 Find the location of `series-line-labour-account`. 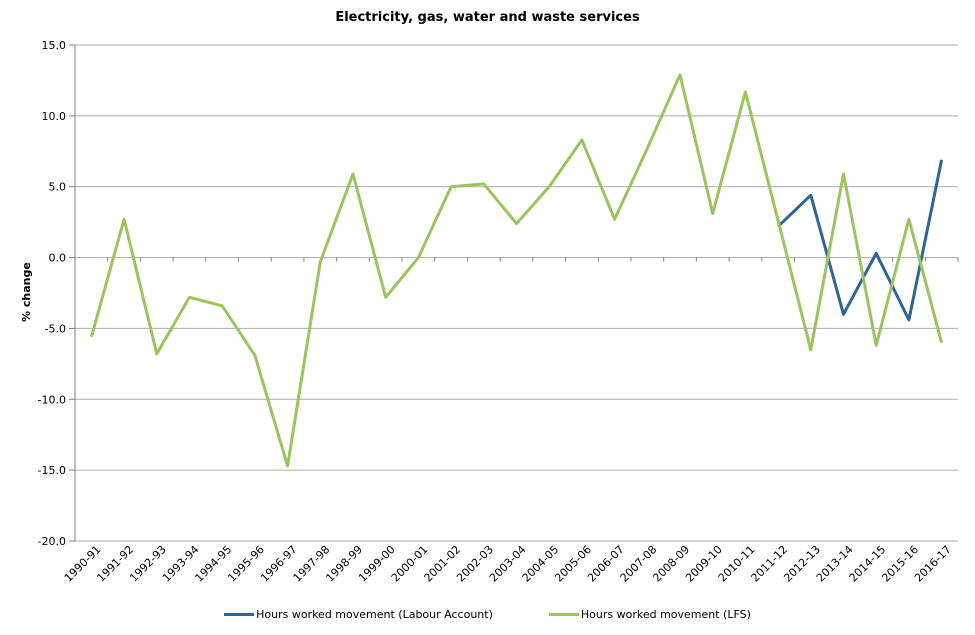

series-line-labour-account is located at coordinates (860, 240).